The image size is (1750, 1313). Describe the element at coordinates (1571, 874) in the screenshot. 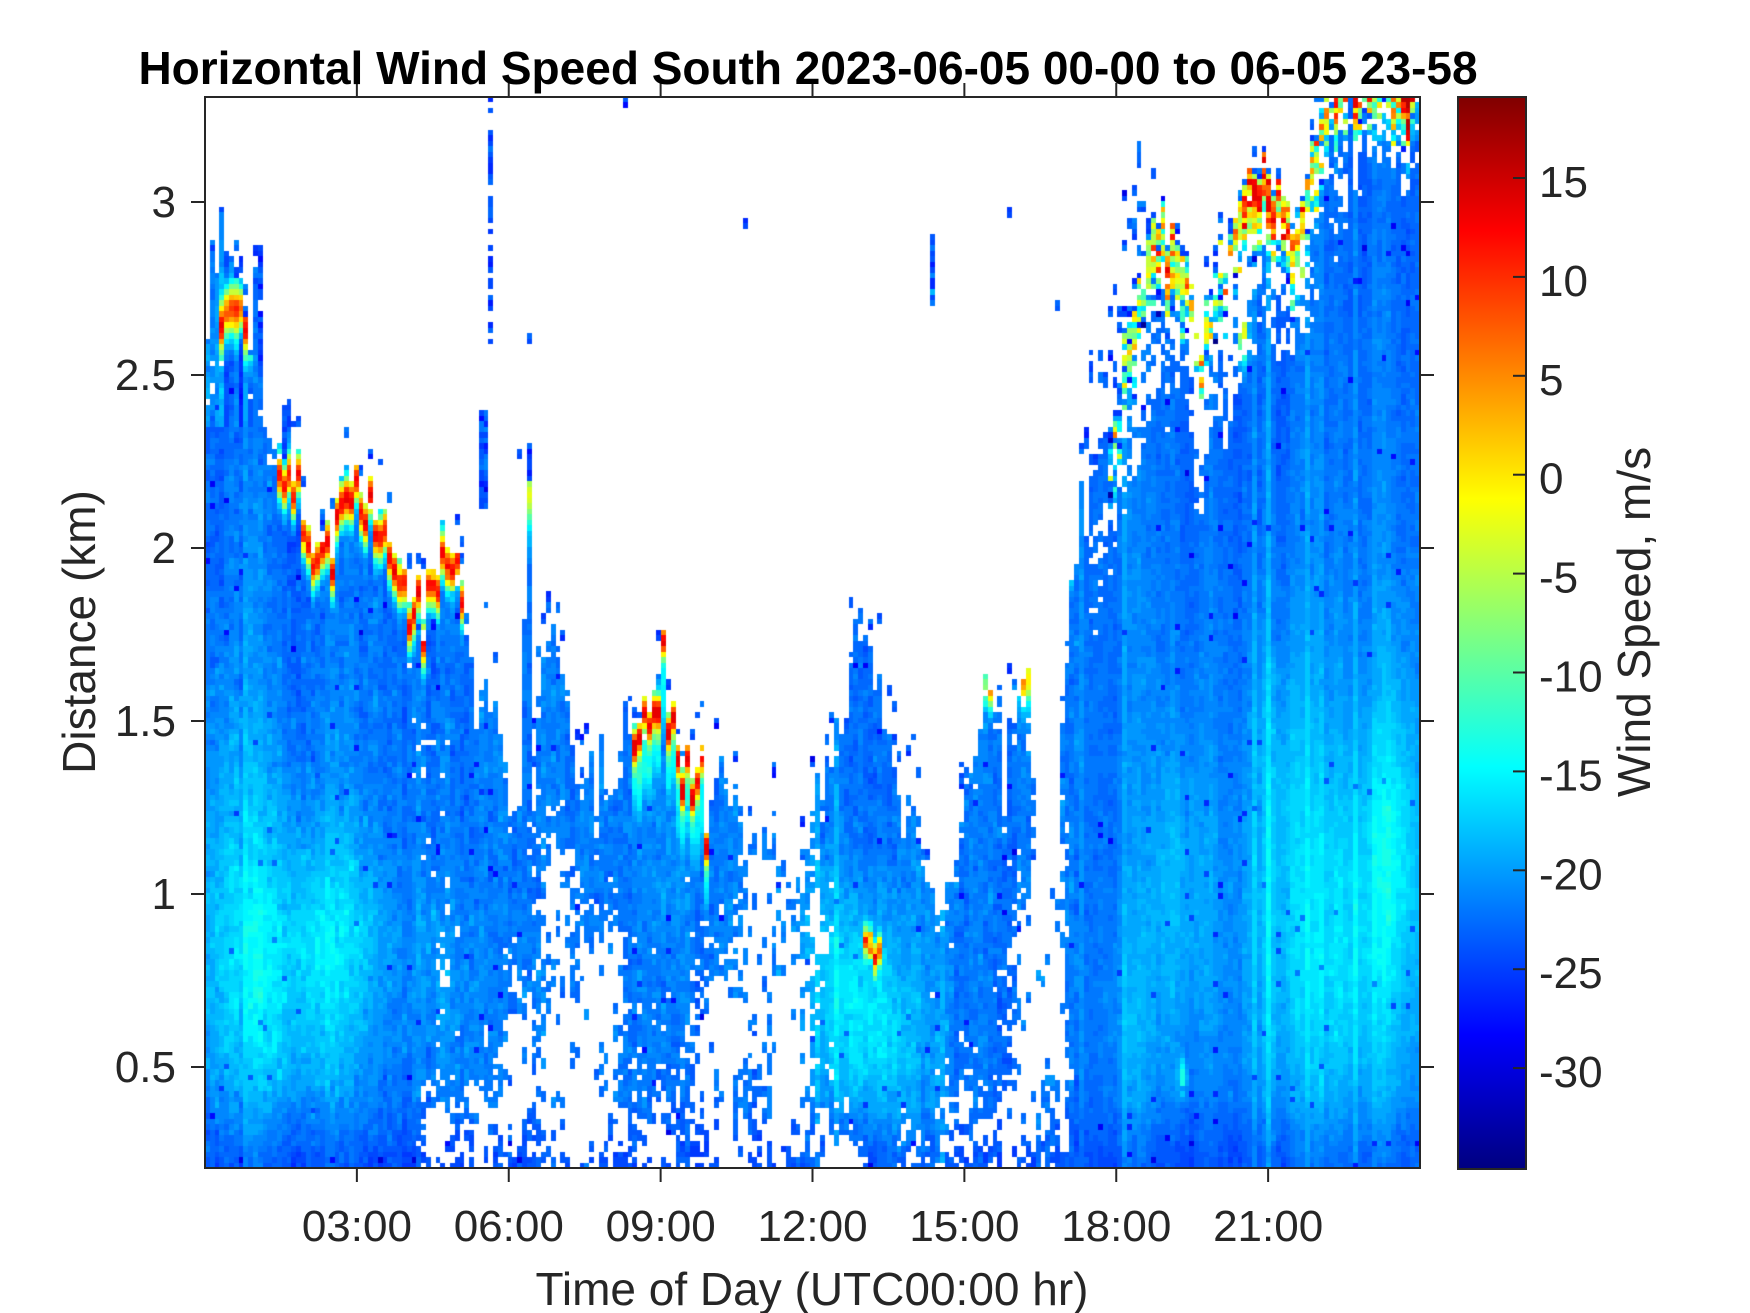

I see `svg-text: -20` at that location.